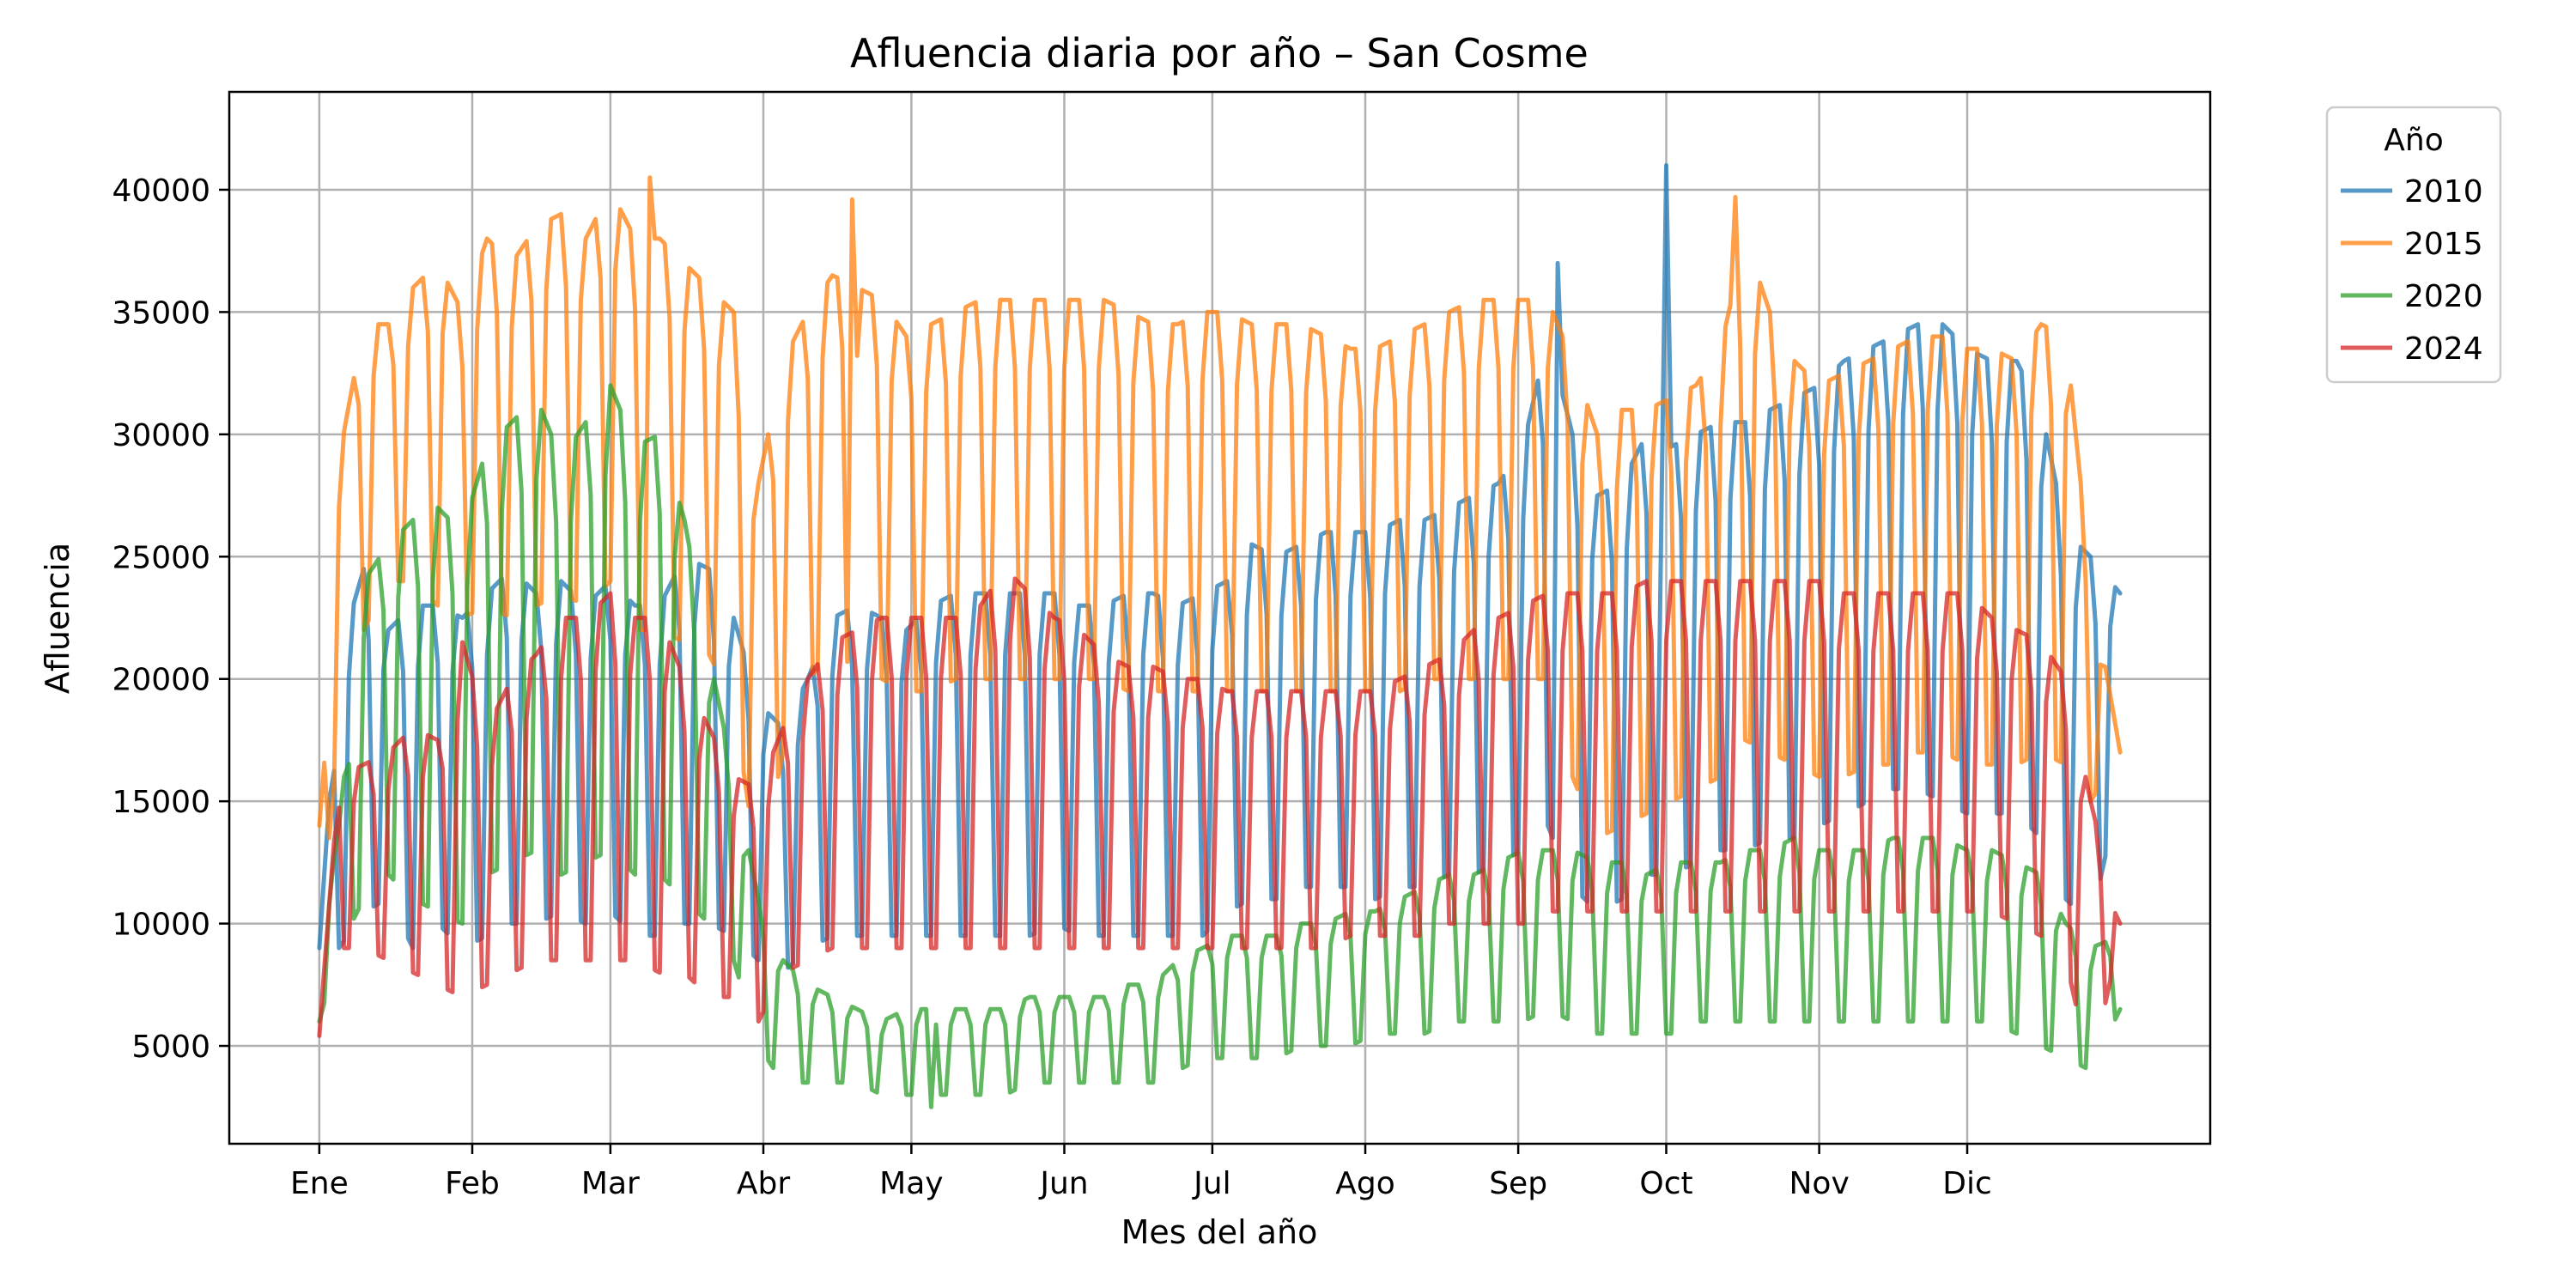 This screenshot has height=1288, width=2576. I want to click on legend-items: 2010 2015 2020 2024, so click(2412, 270).